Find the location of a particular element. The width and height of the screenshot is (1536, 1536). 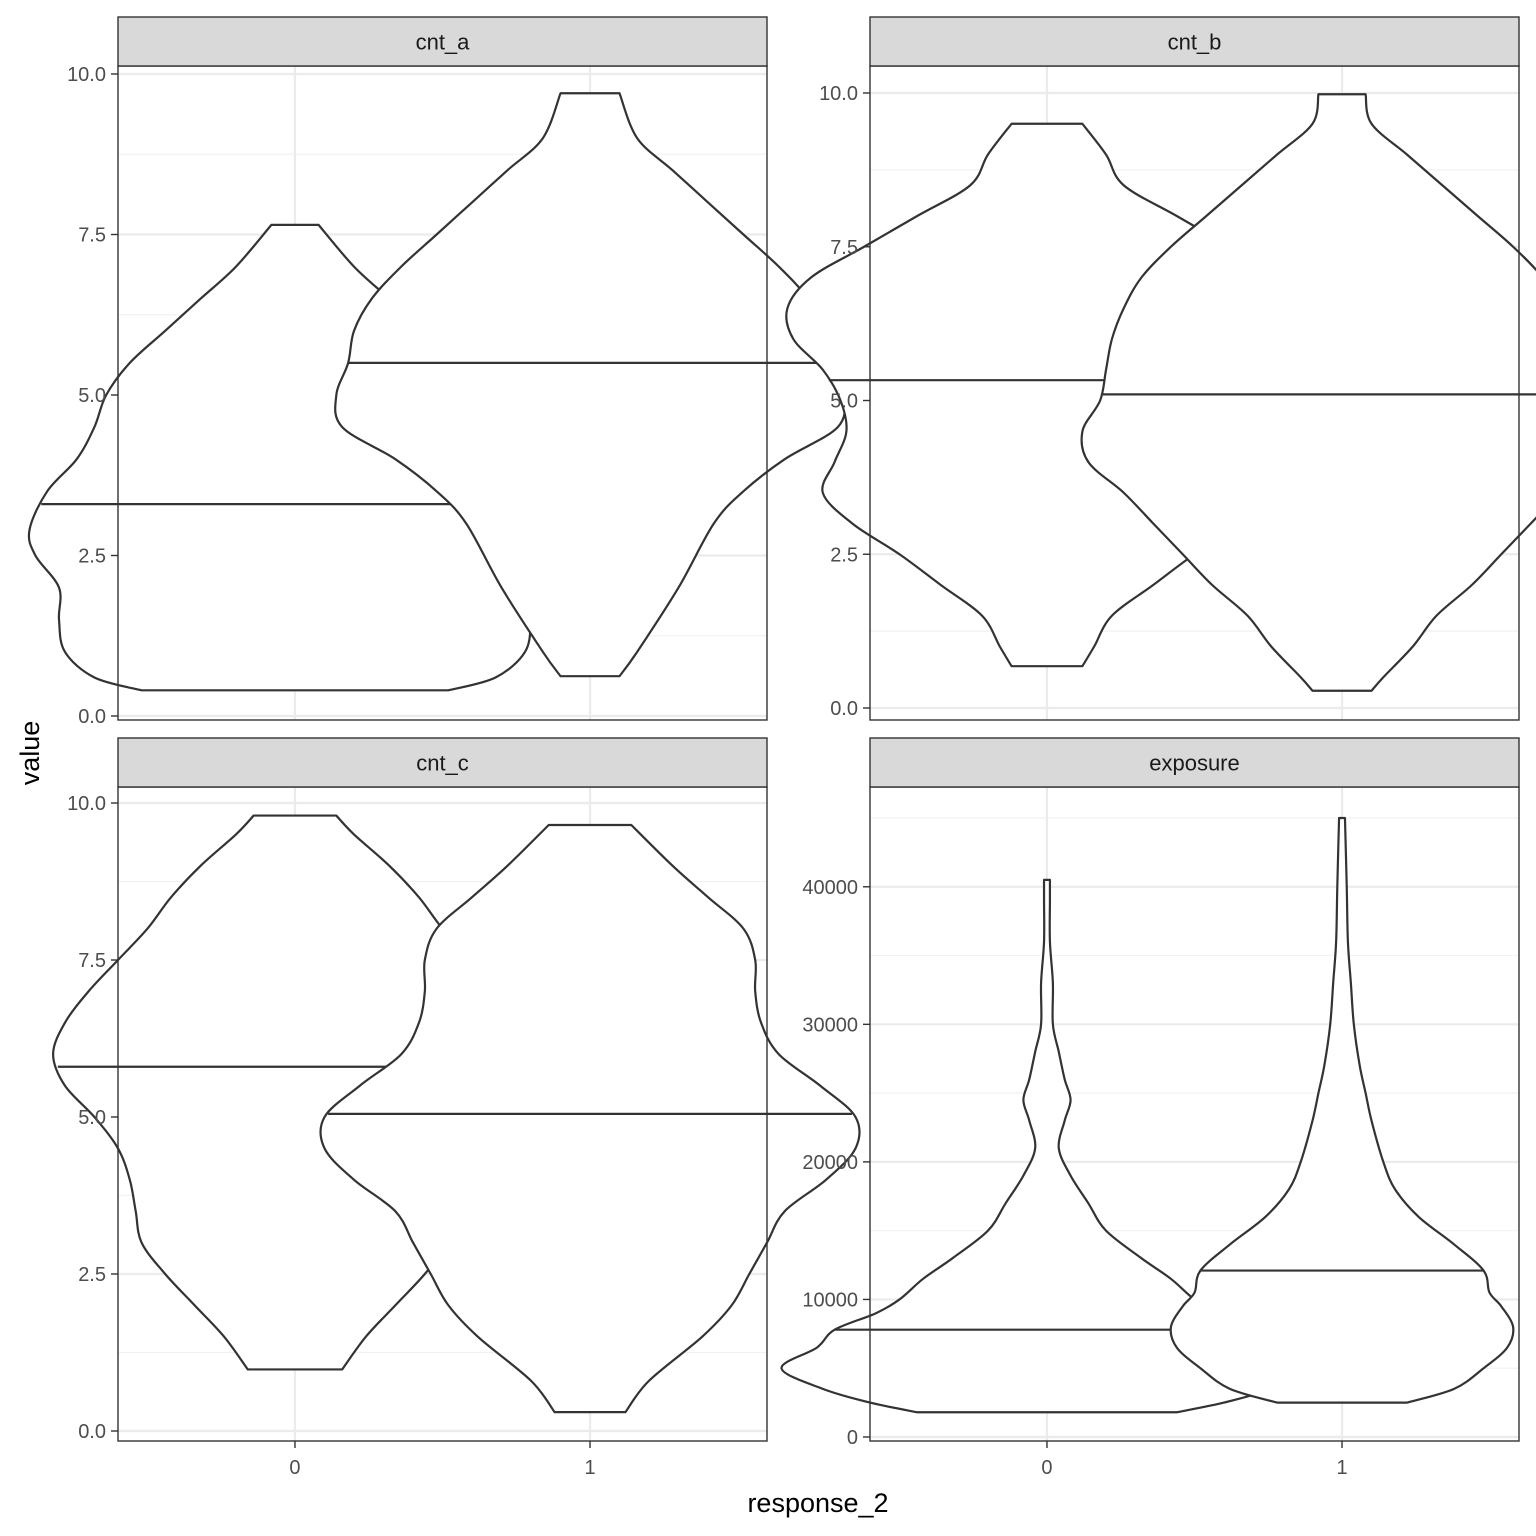

x-axis-title: response_2 is located at coordinates (817, 1503).